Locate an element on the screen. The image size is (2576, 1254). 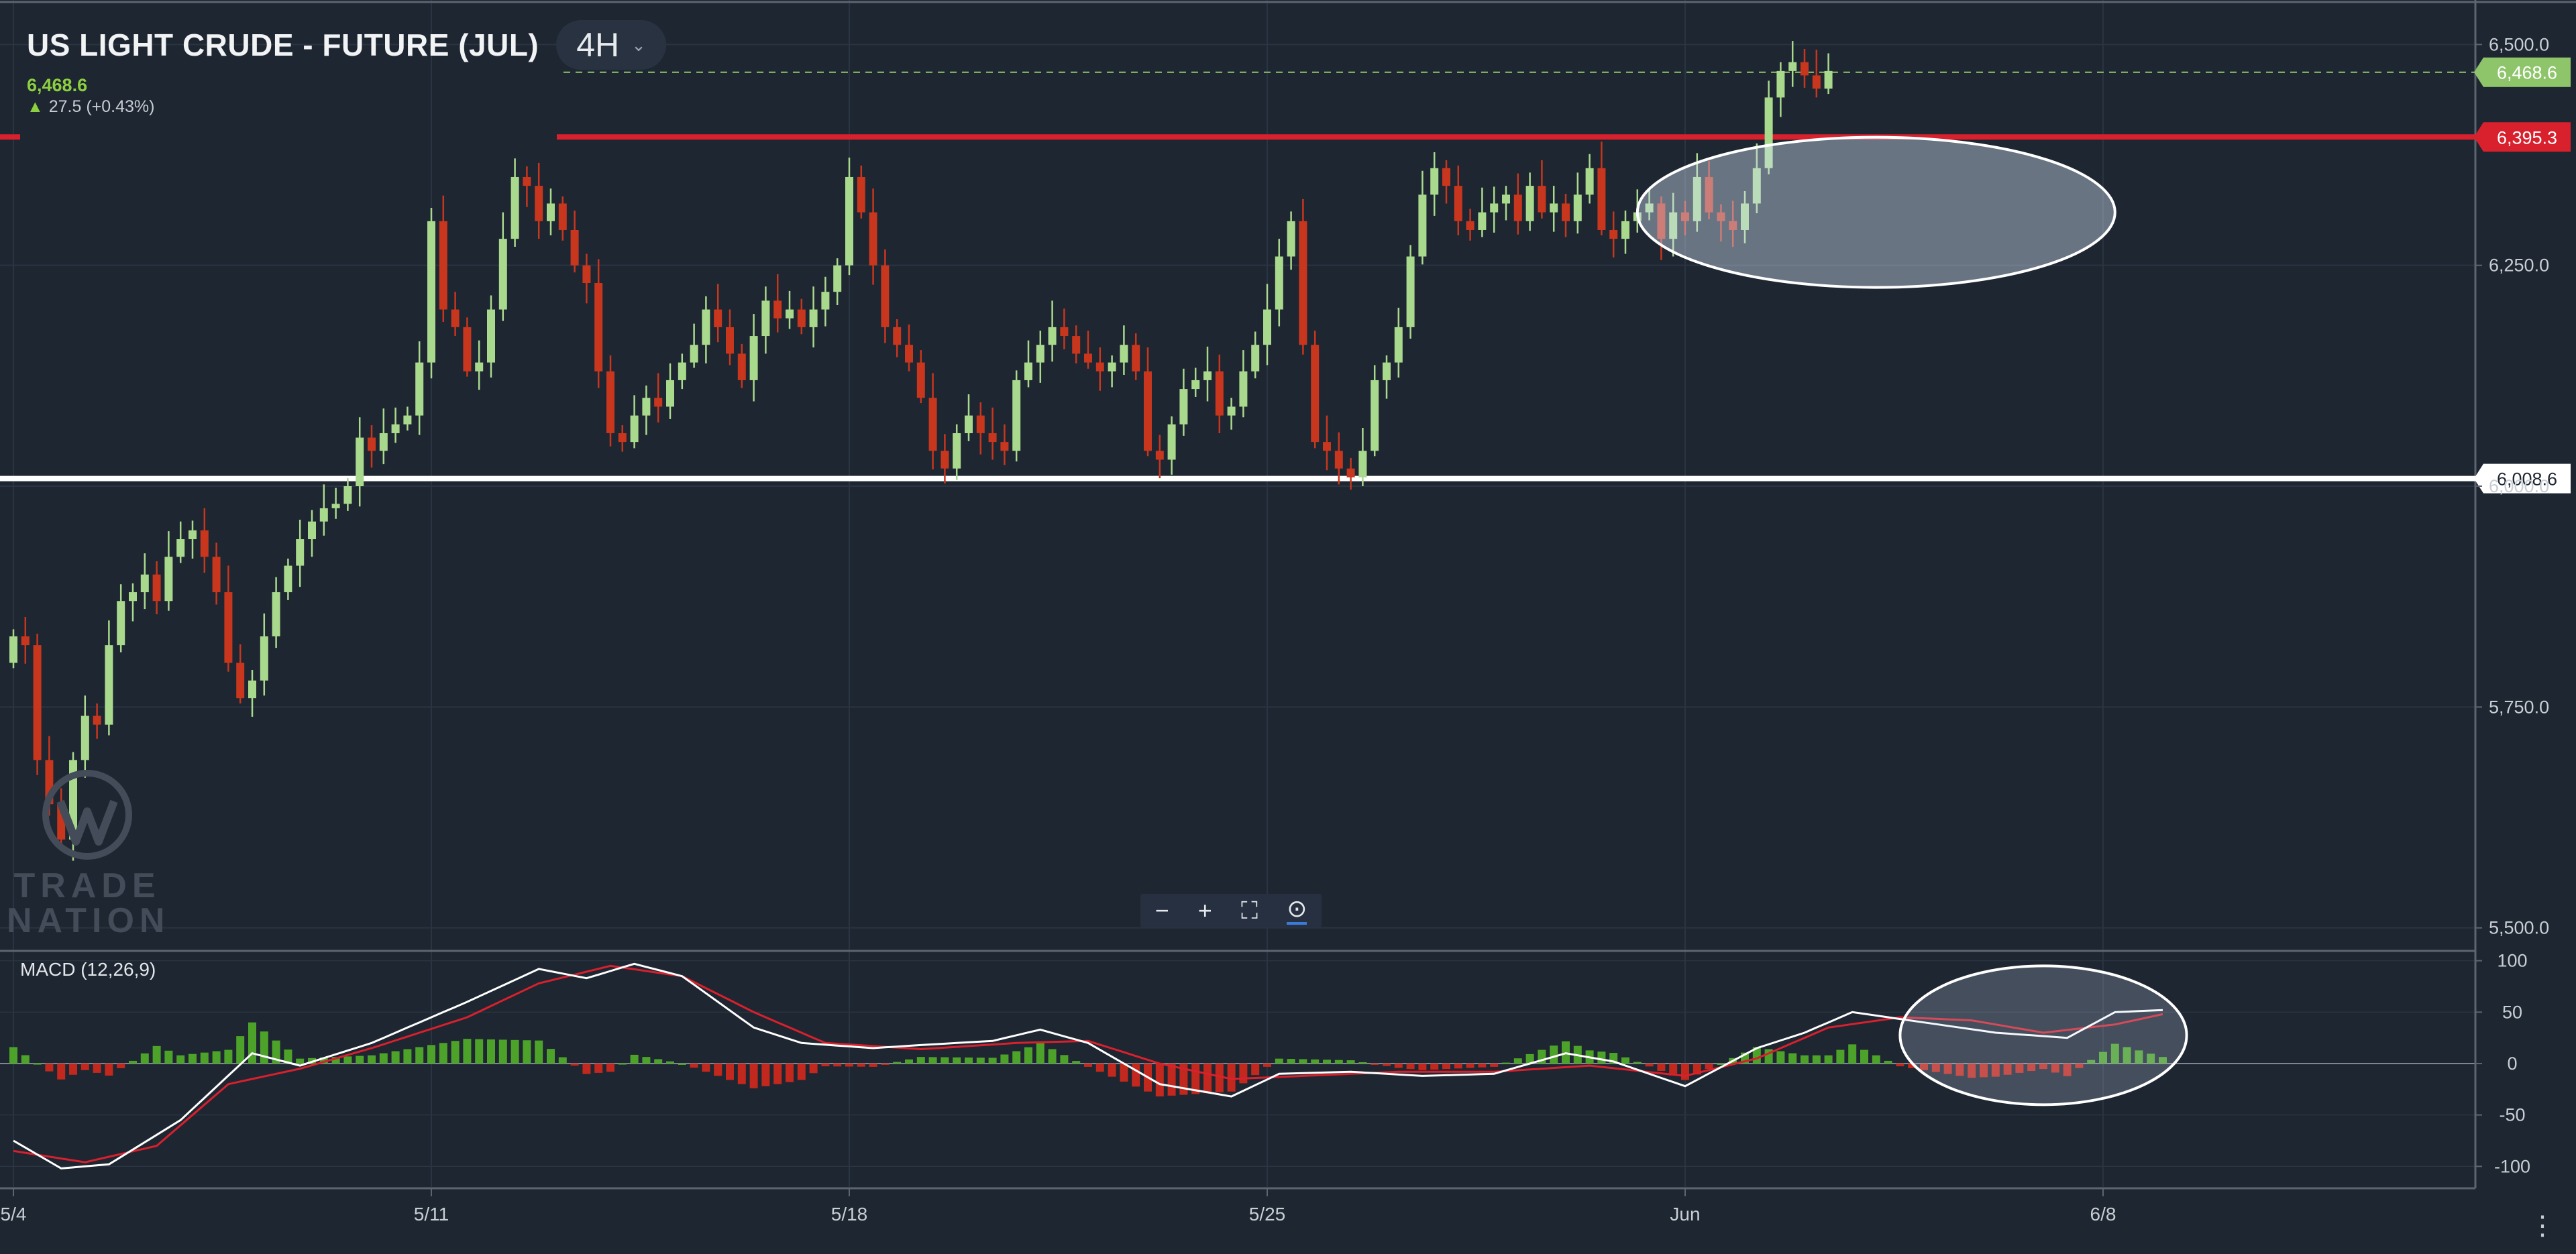
x-tick-label: 5/25 is located at coordinates (1267, 1214).